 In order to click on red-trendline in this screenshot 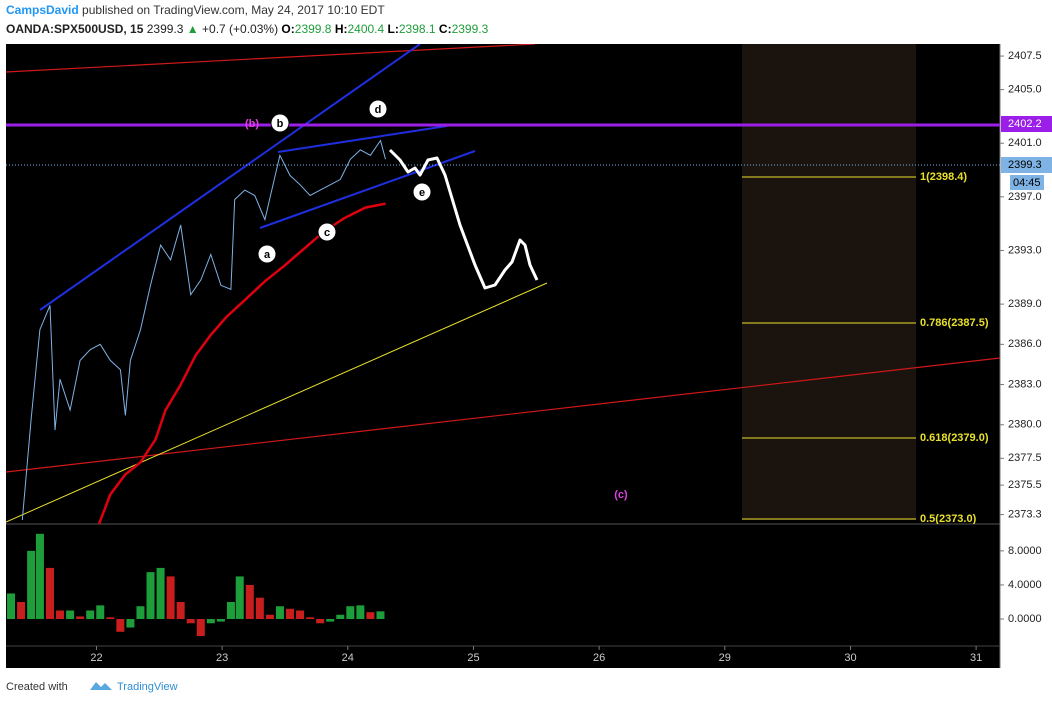, I will do `click(271, 58)`.